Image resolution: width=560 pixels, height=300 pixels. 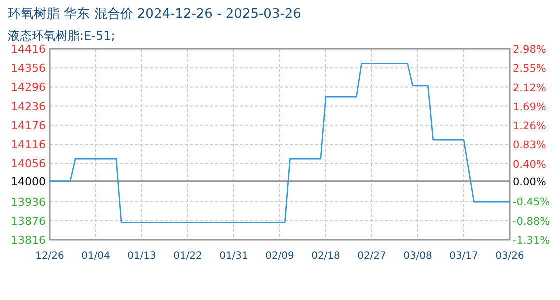 What do you see at coordinates (529, 107) in the screenshot?
I see `y2-tick-label: 1.69%` at bounding box center [529, 107].